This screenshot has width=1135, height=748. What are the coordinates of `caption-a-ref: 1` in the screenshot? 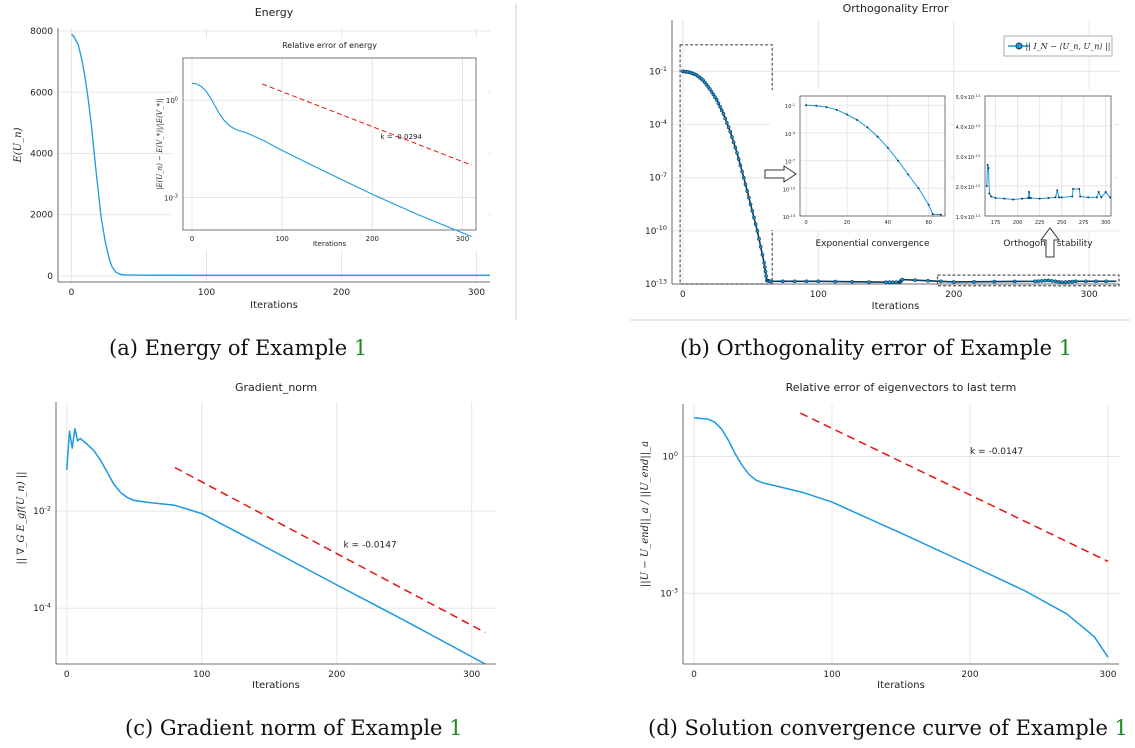 It's located at (360, 348).